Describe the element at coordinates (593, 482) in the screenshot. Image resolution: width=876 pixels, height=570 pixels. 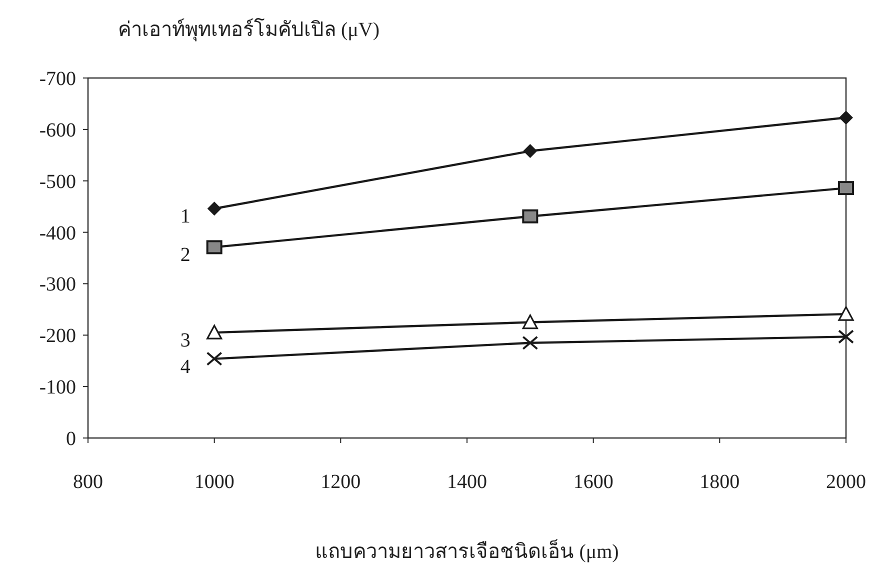
I see `x-tick-label: 1600` at that location.